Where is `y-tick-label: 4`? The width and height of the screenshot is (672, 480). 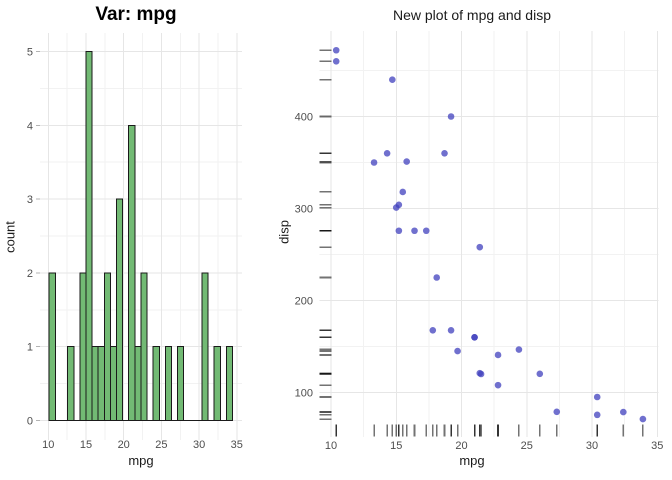 y-tick-label: 4 is located at coordinates (30, 126).